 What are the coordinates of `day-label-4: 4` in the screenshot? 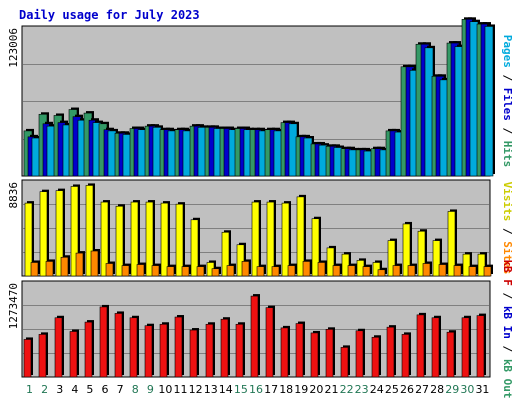 It's located at (74, 389).